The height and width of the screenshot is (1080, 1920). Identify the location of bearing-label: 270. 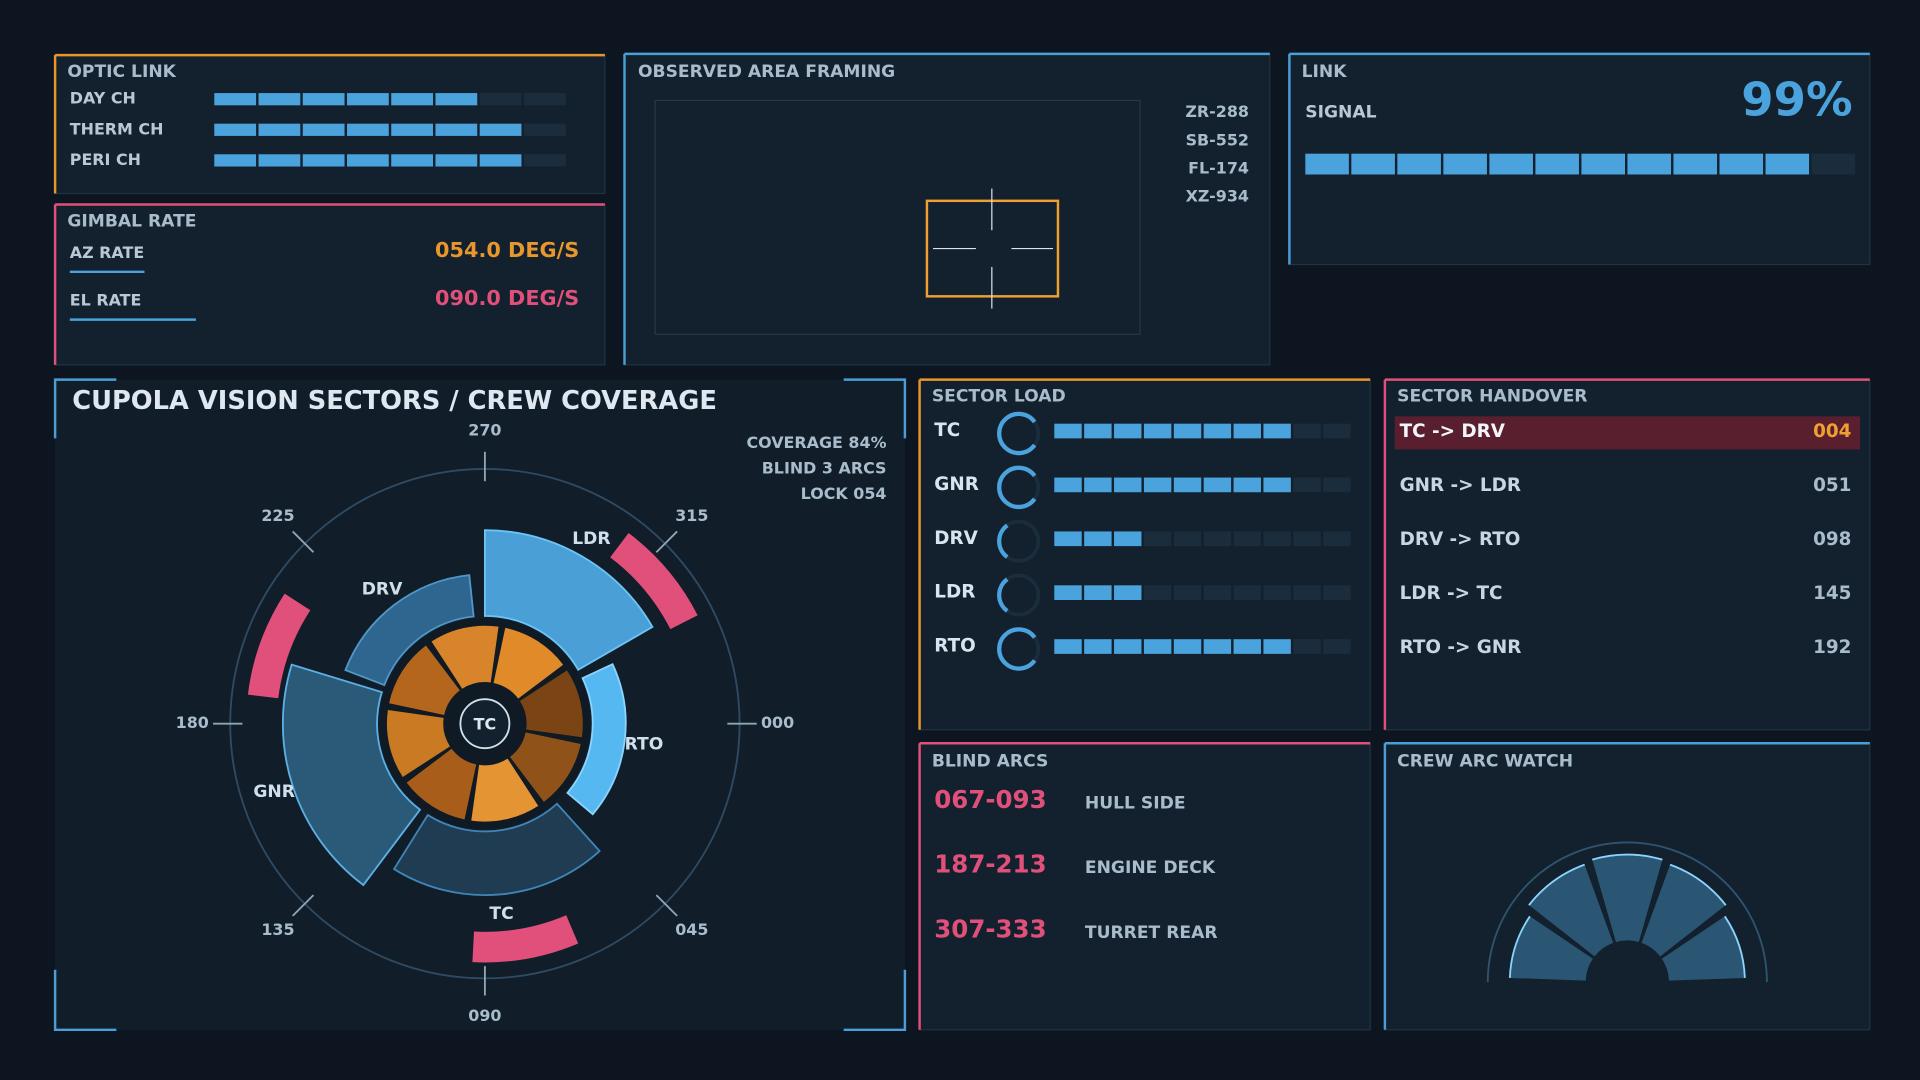
(484, 430).